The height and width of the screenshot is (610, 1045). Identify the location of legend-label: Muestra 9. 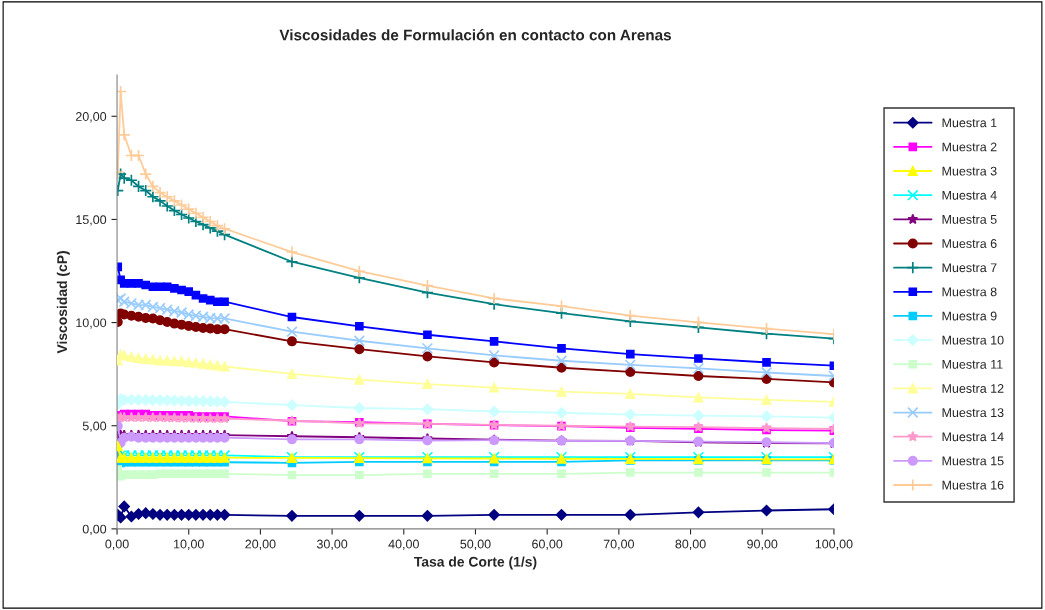
(969, 316).